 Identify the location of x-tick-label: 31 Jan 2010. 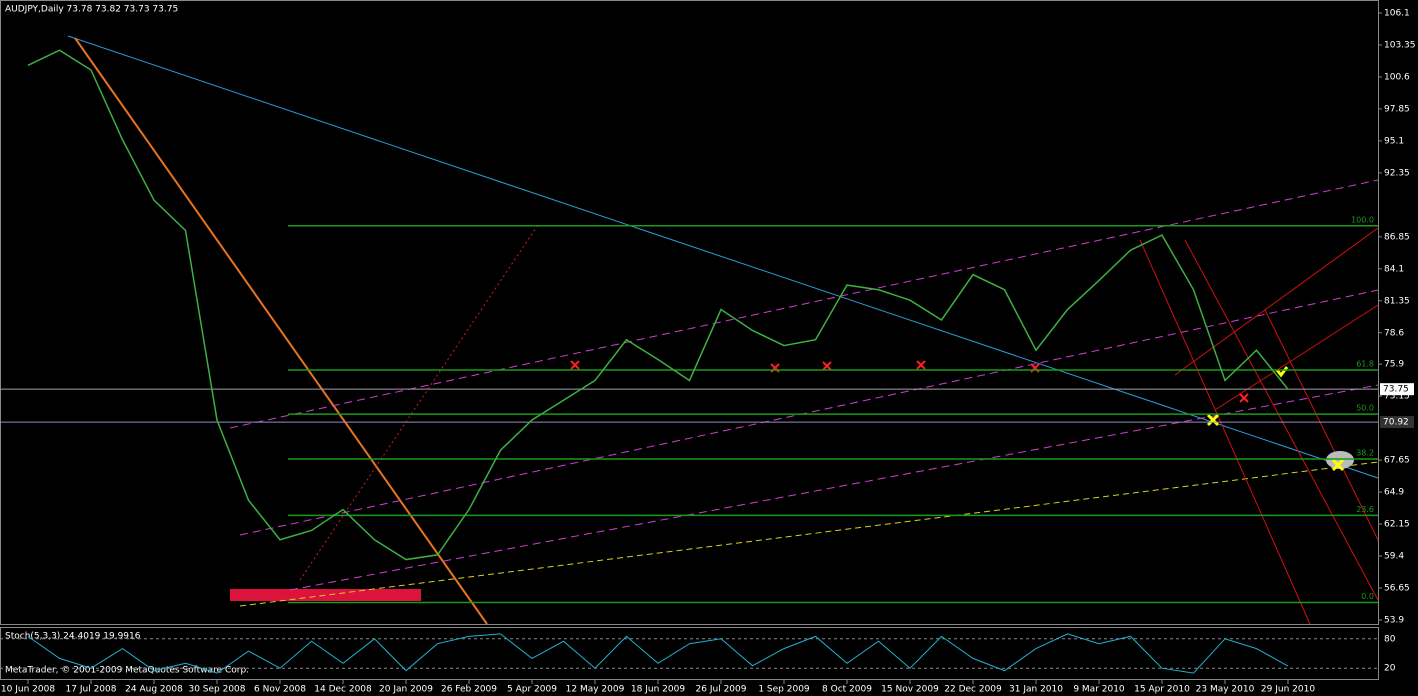
(1036, 690).